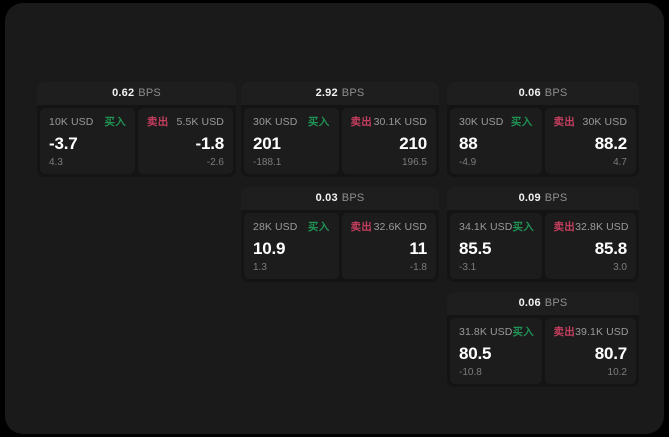 Image resolution: width=669 pixels, height=437 pixels. Describe the element at coordinates (267, 162) in the screenshot. I see `buy-delta: -188.1` at that location.